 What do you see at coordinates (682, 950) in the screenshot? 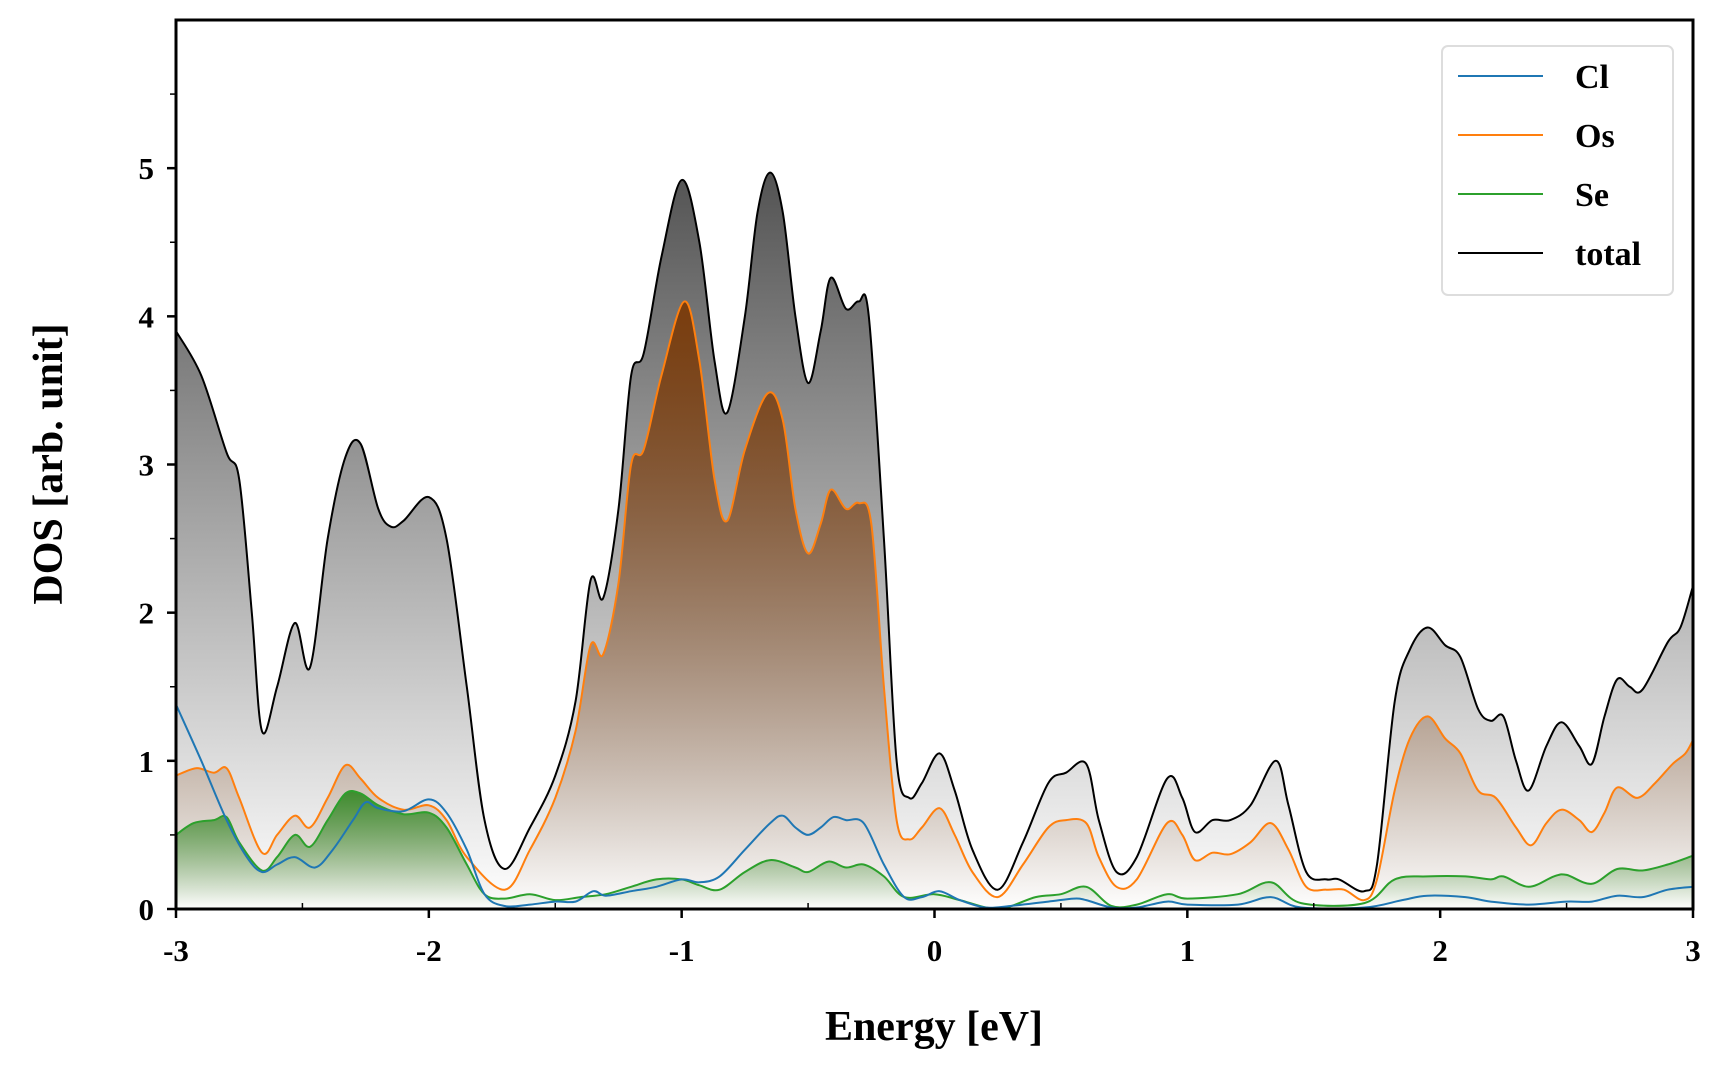
I see `x-tick-label: -1` at bounding box center [682, 950].